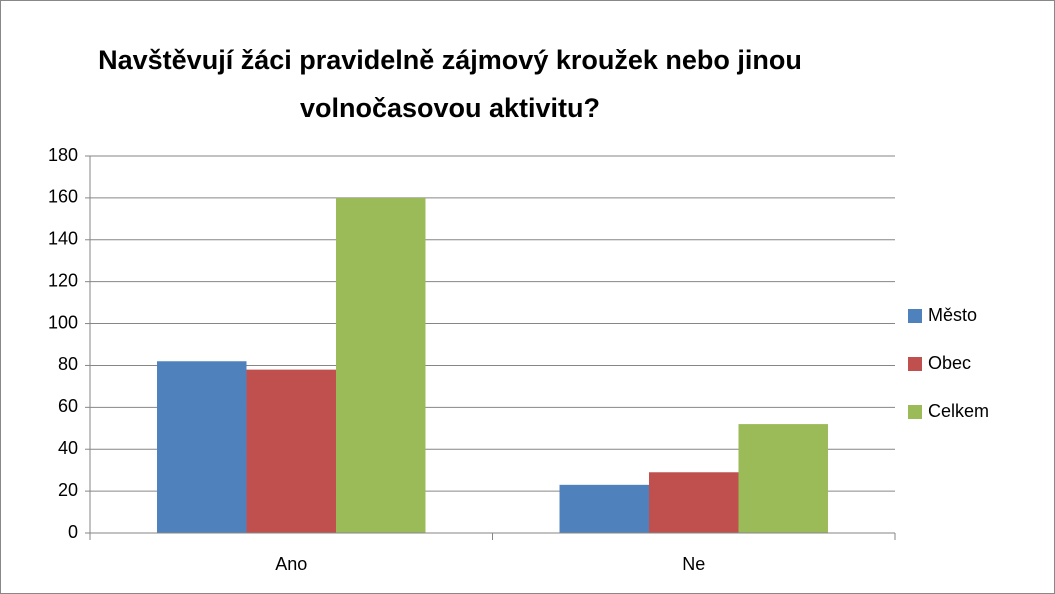  What do you see at coordinates (73, 532) in the screenshot?
I see `y-tick-label: 0` at bounding box center [73, 532].